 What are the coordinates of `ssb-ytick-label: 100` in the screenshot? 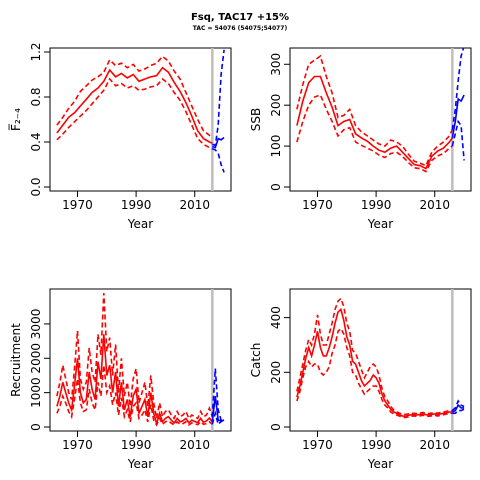 It's located at (276, 146).